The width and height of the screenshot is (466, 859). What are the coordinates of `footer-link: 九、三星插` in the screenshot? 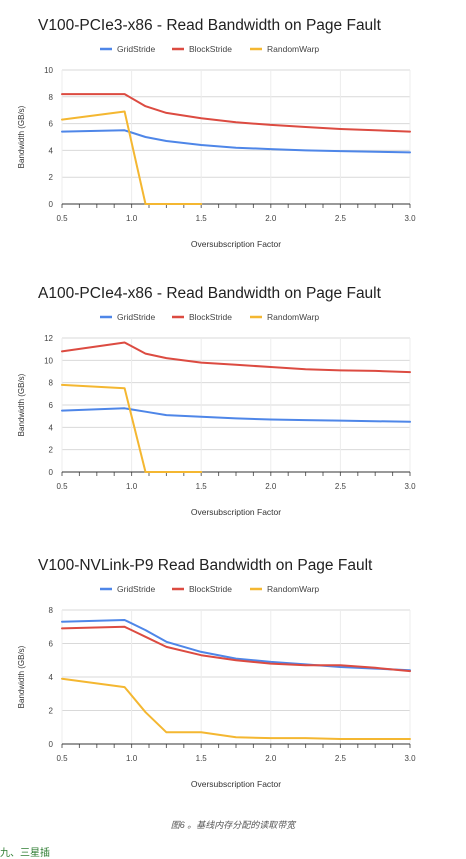 It's located at (25, 851).